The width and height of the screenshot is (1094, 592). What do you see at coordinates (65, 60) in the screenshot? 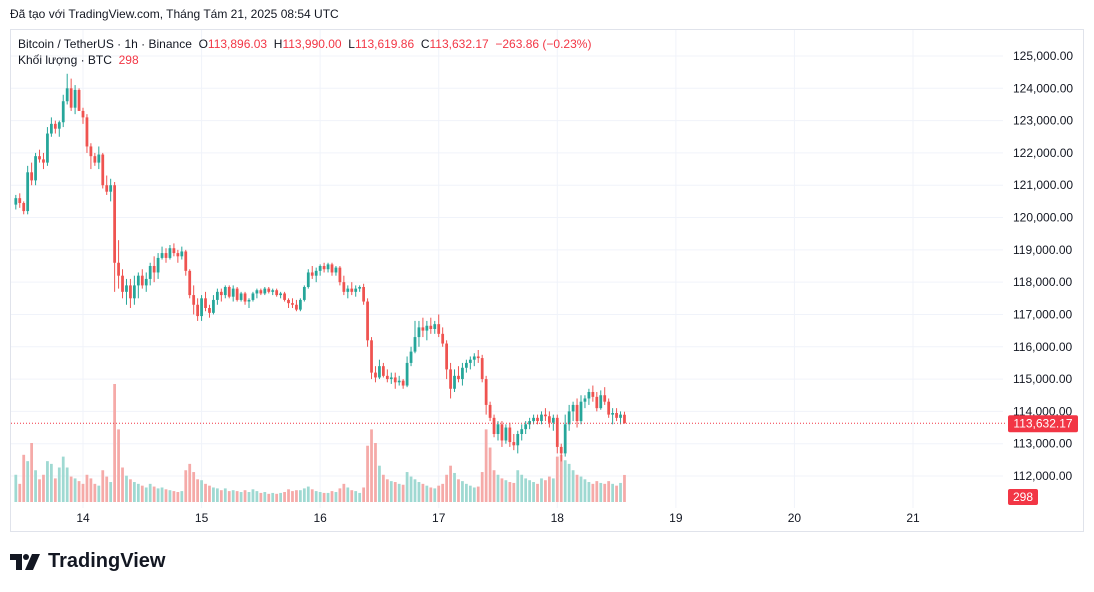
I see `volume-label: Khối lượng · BTC` at bounding box center [65, 60].